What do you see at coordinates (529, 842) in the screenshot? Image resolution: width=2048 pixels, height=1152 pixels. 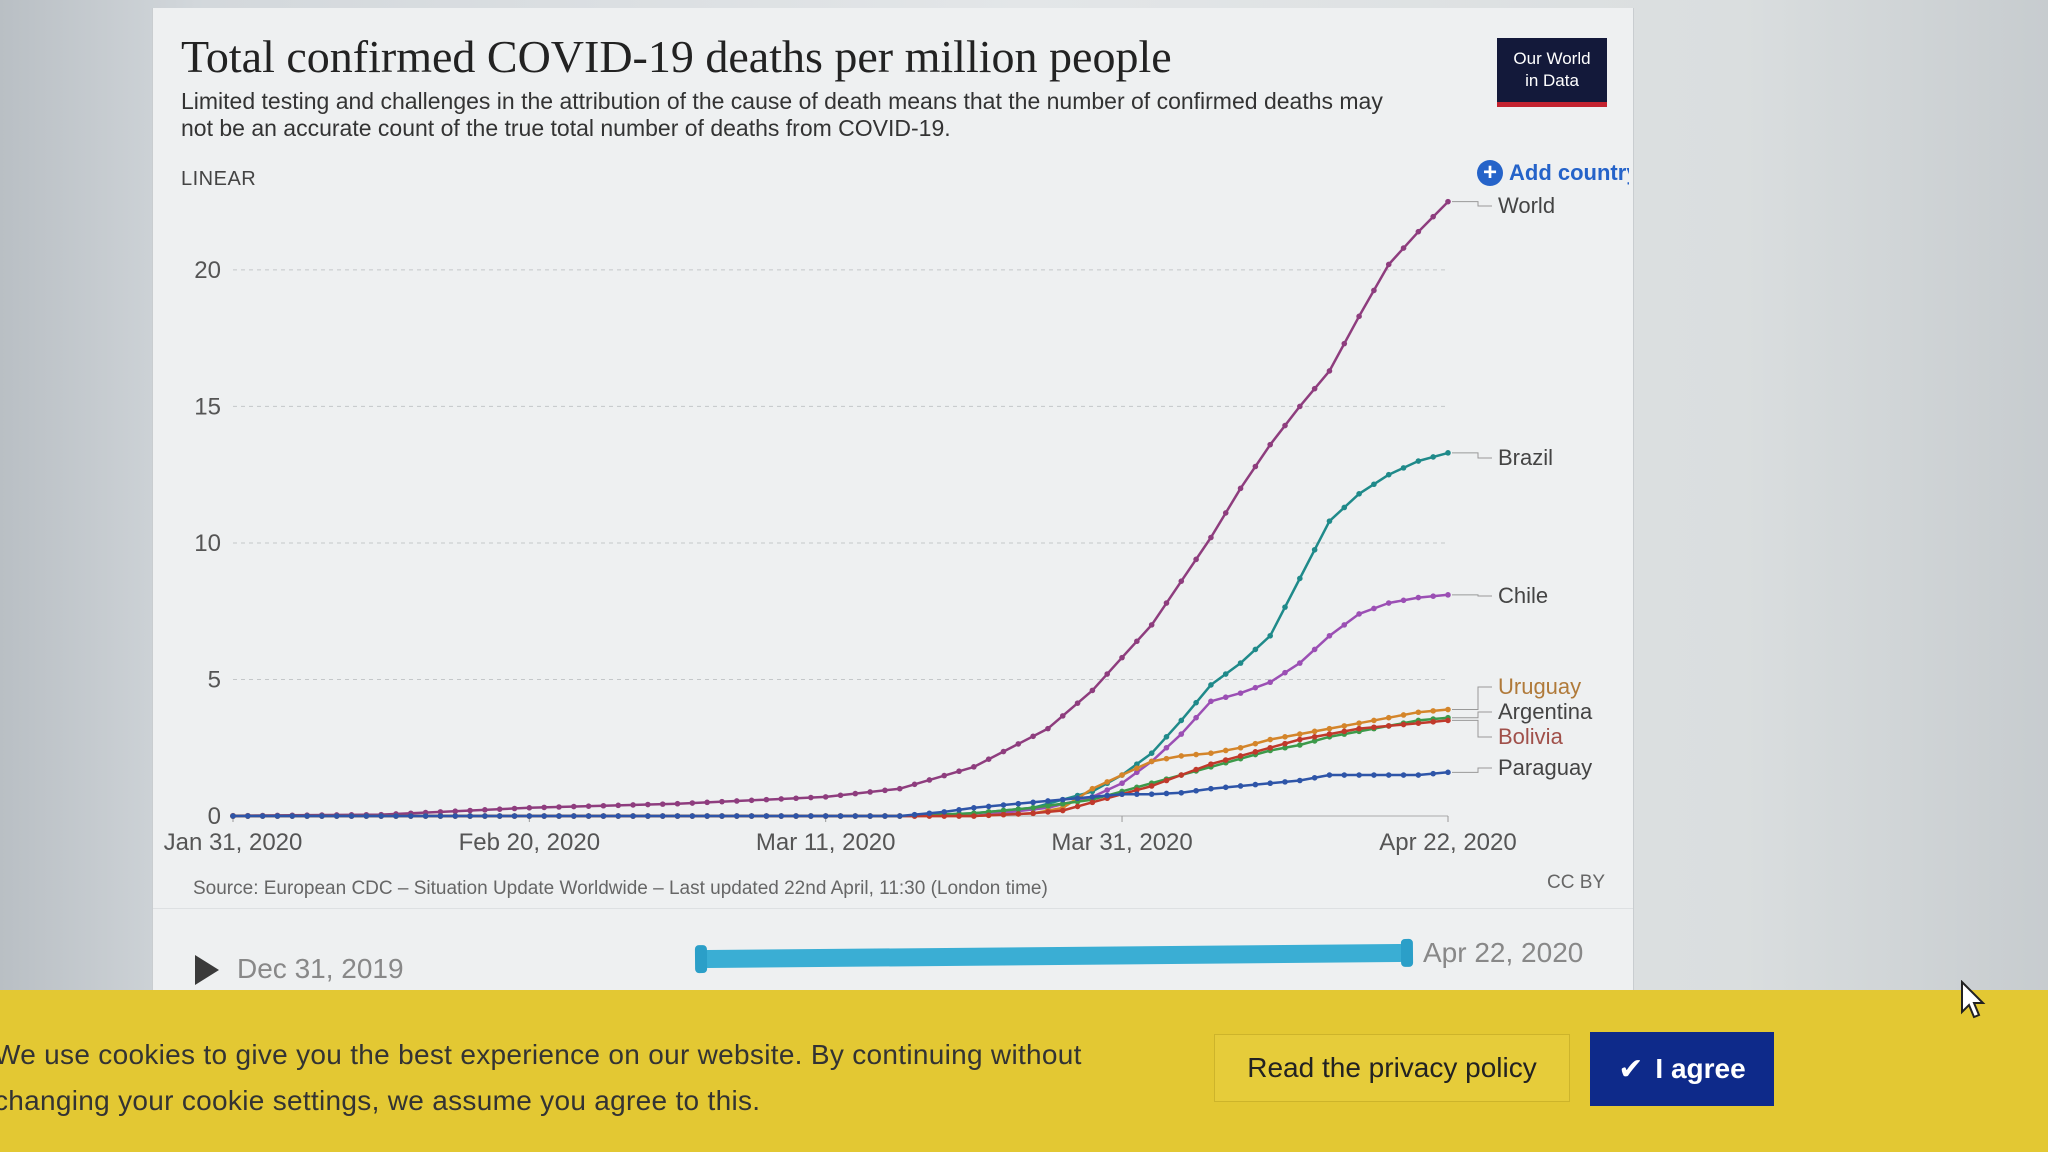 I see `x-tick-label: Feb 20, 2020` at bounding box center [529, 842].